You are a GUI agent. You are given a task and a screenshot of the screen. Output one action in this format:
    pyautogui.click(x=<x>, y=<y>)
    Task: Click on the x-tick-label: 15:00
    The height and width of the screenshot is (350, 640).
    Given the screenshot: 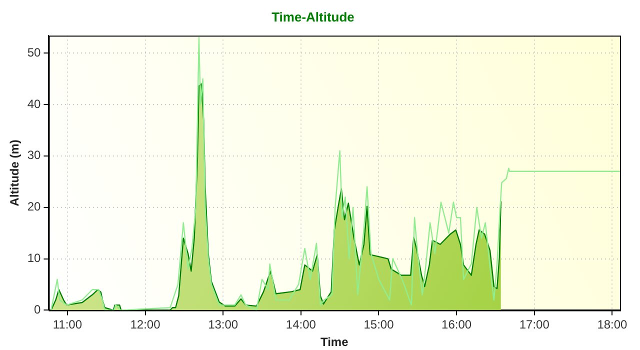 What is the action you would take?
    pyautogui.click(x=379, y=325)
    